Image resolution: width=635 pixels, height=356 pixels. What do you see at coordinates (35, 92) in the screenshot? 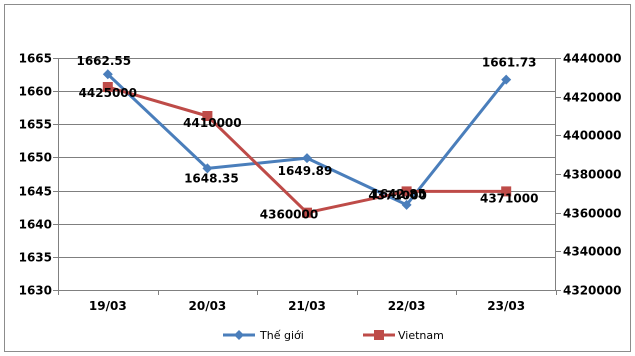
I see `left-tick-label: 1660` at bounding box center [35, 92].